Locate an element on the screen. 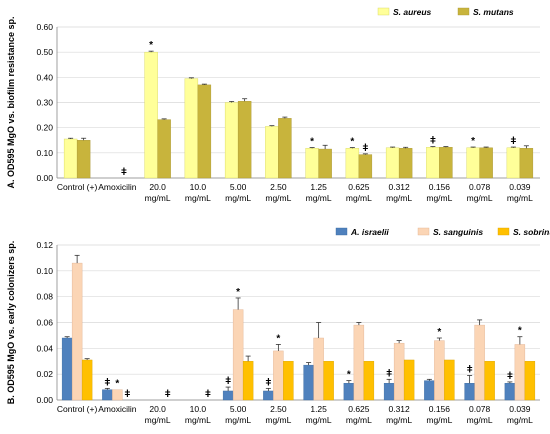 This screenshot has height=434, width=550. x-tick-label: 0.625 is located at coordinates (359, 409).